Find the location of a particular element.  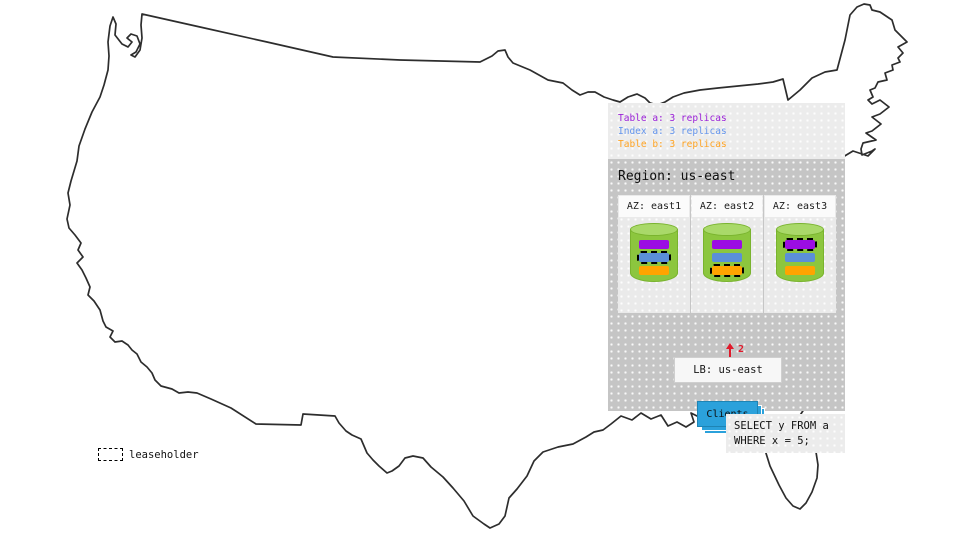

arrow-up-icon is located at coordinates (730, 346).